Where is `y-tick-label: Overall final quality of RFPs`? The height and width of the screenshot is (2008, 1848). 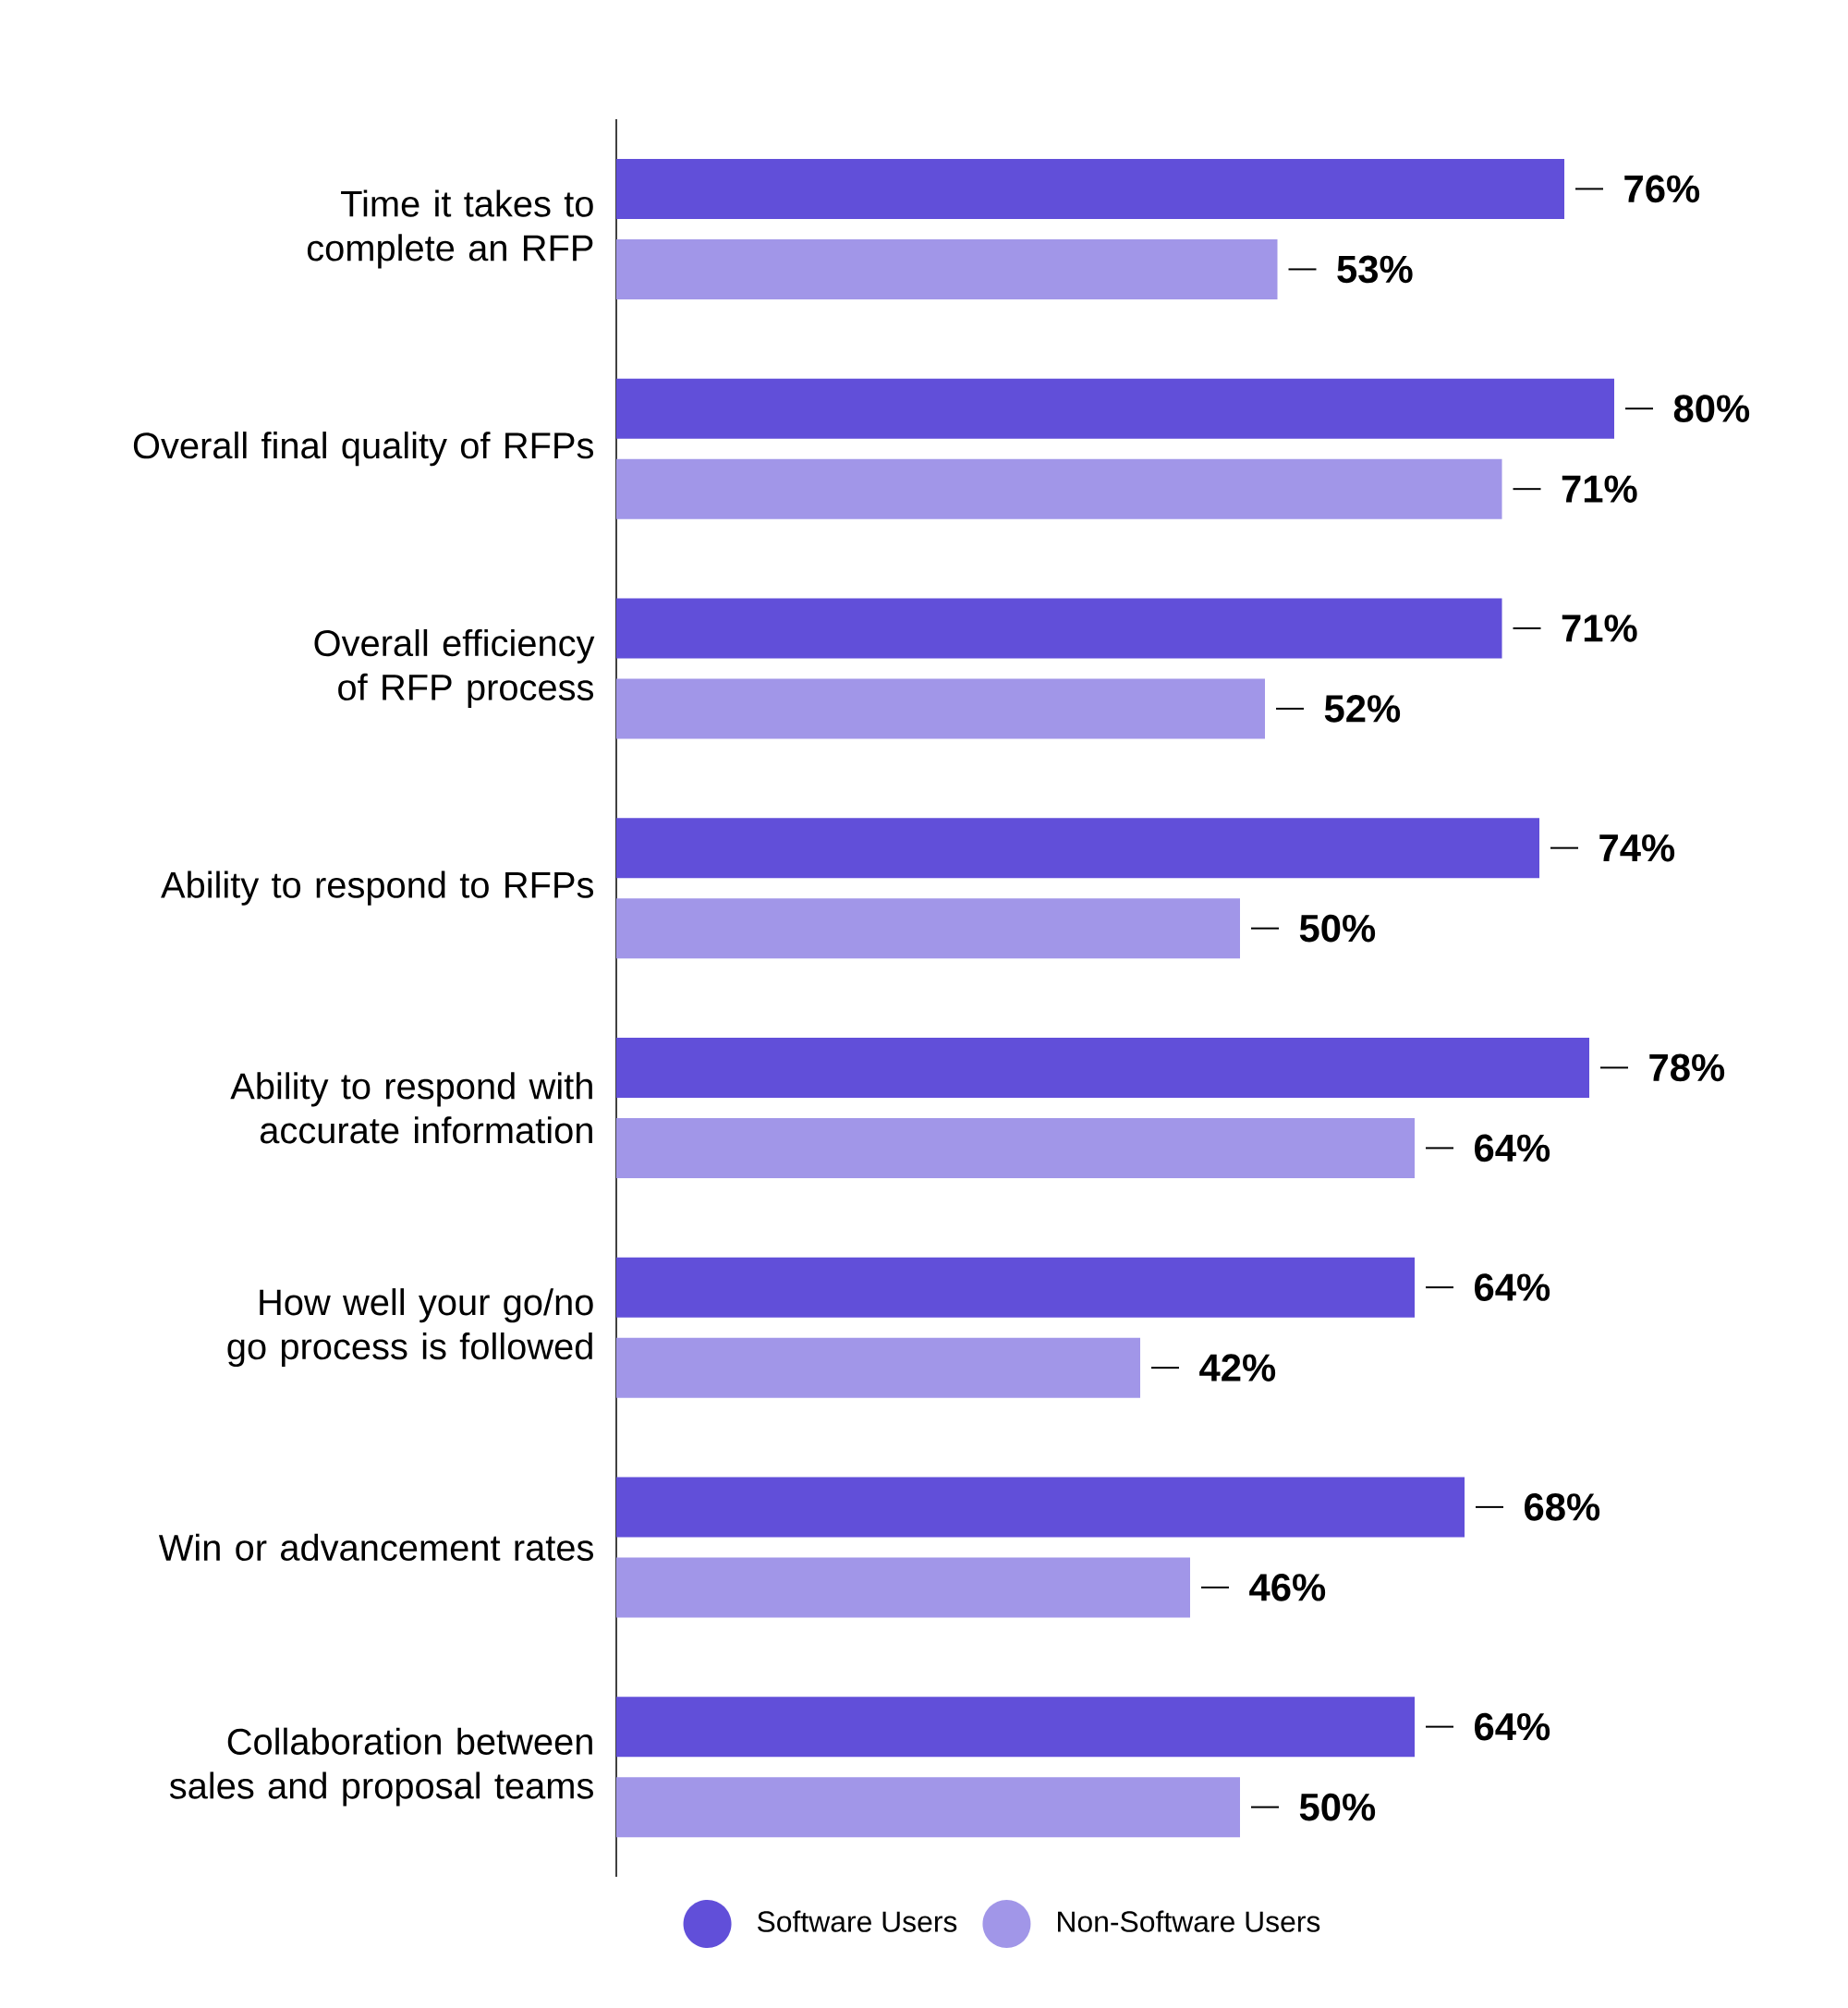 y-tick-label: Overall final quality of RFPs is located at coordinates (363, 450).